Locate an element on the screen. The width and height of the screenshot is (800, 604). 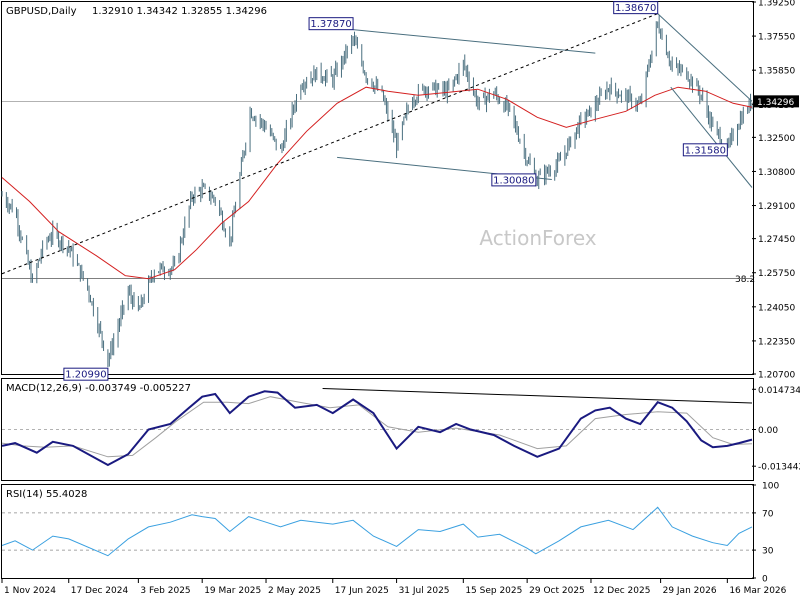
macd-tick-label: 0.014734 is located at coordinates (779, 391).